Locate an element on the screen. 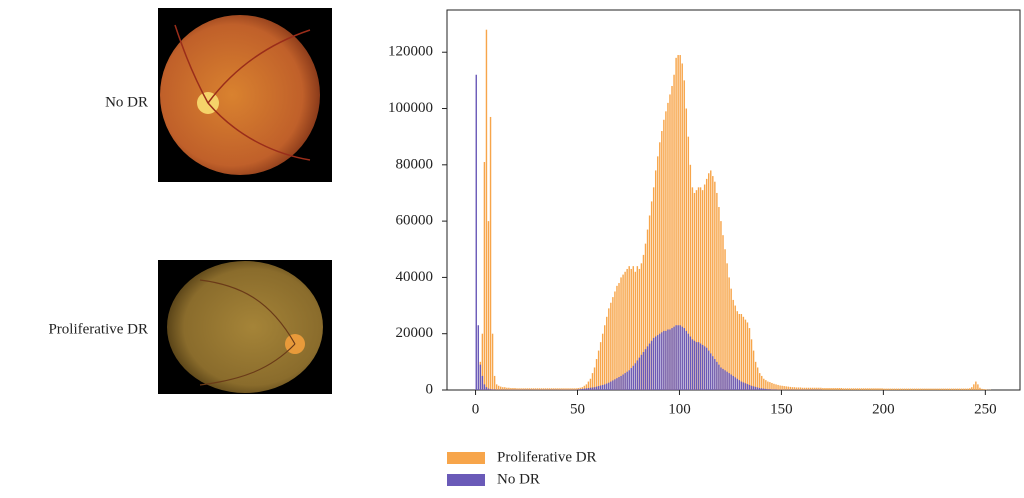  fundus-proliferative-dr is located at coordinates (245, 327).